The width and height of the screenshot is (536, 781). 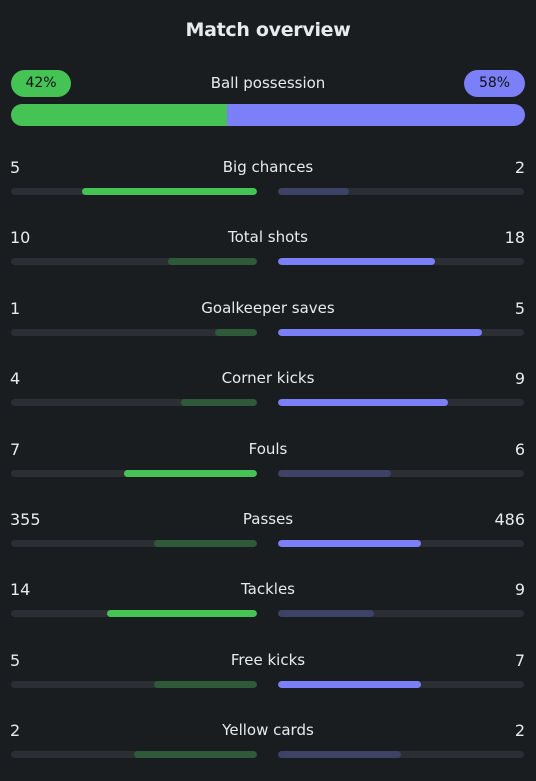 I want to click on stat-row: 1 Goalkeeper saves 5, so click(x=268, y=320).